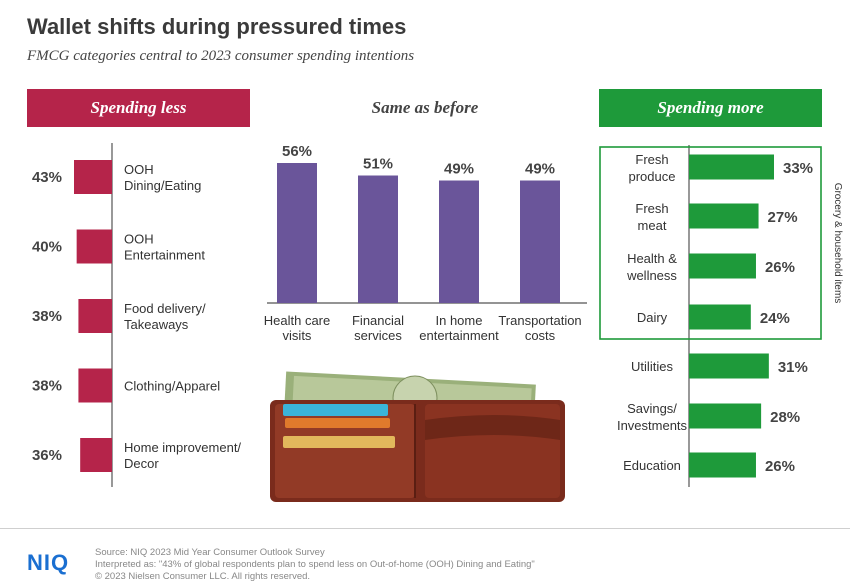 Image resolution: width=850 pixels, height=583 pixels. What do you see at coordinates (652, 417) in the screenshot?
I see `spending-more-label: Savings/Investments` at bounding box center [652, 417].